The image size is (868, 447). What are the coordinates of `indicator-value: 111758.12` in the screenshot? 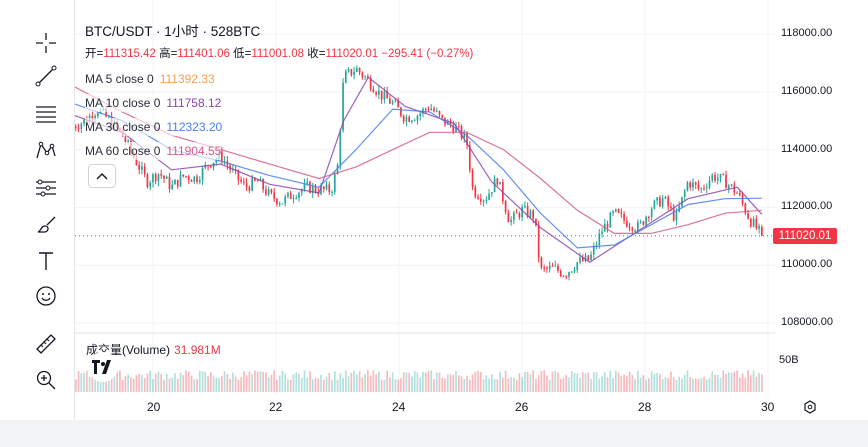 It's located at (194, 103).